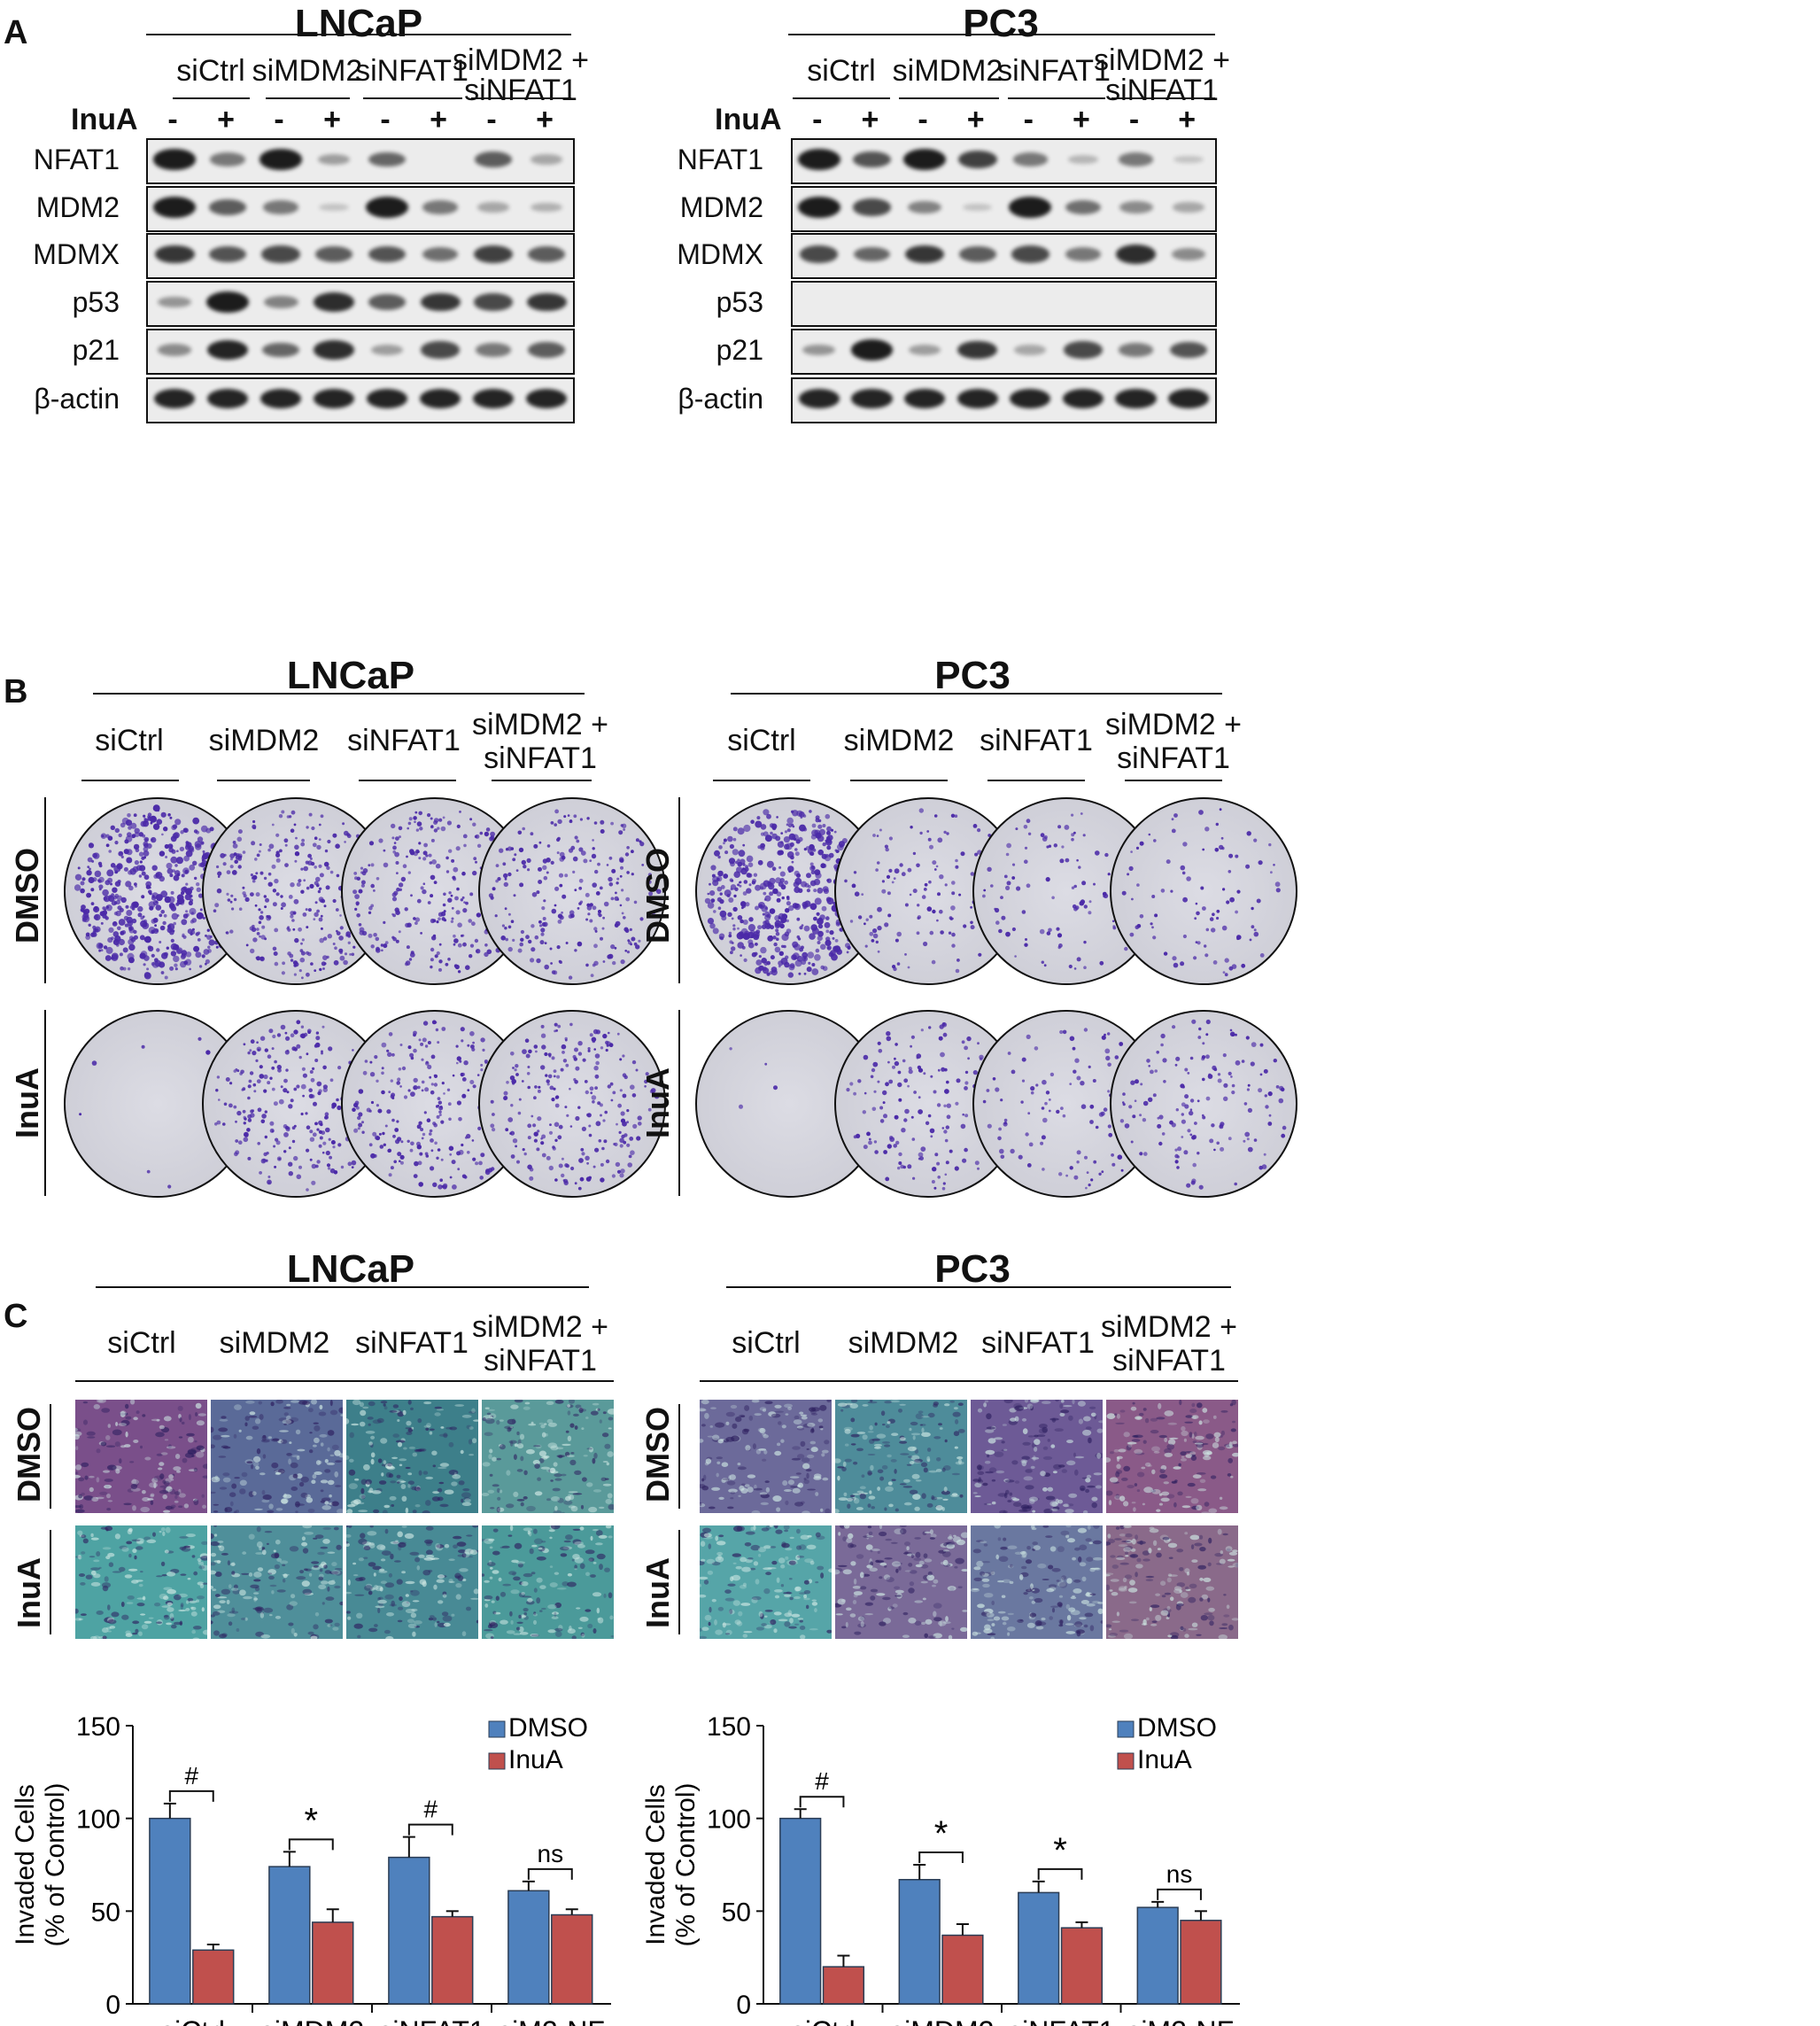  What do you see at coordinates (27, 1102) in the screenshot?
I see `colony-row-label-InuA-LNCaP: InuA` at bounding box center [27, 1102].